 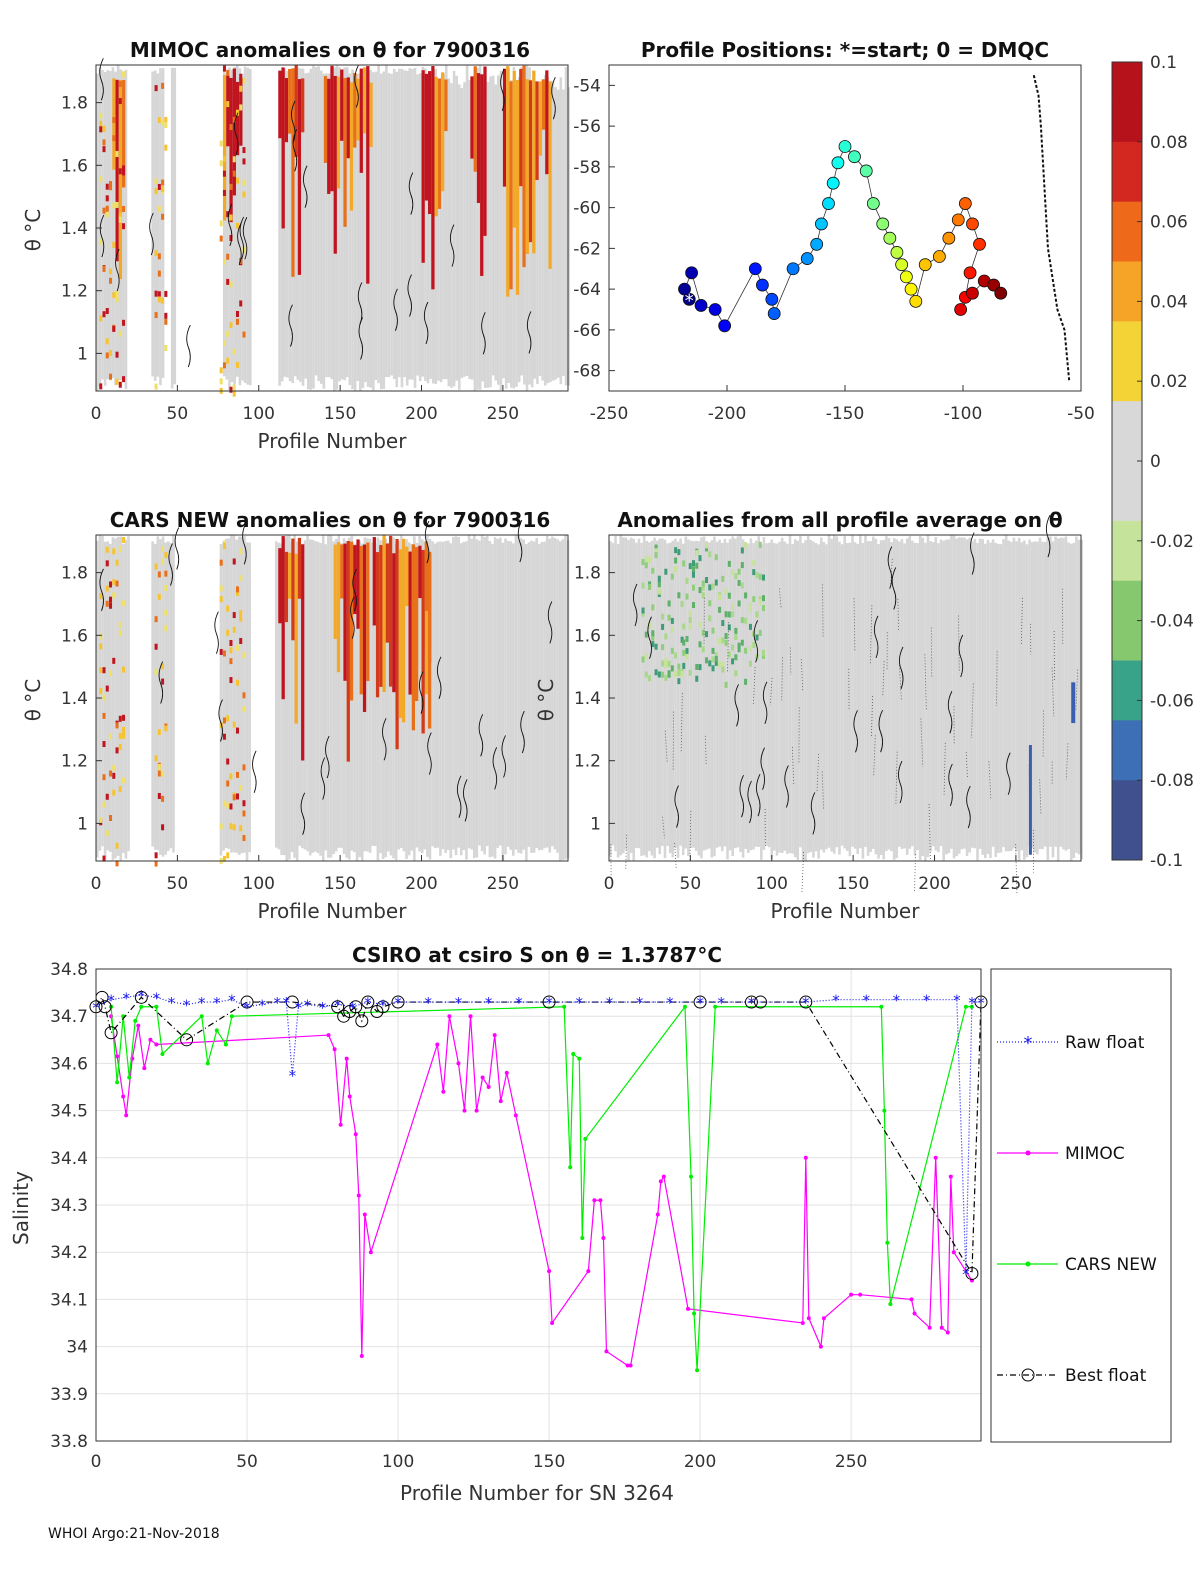 What do you see at coordinates (727, 414) in the screenshot?
I see `x-tick-label: -200` at bounding box center [727, 414].